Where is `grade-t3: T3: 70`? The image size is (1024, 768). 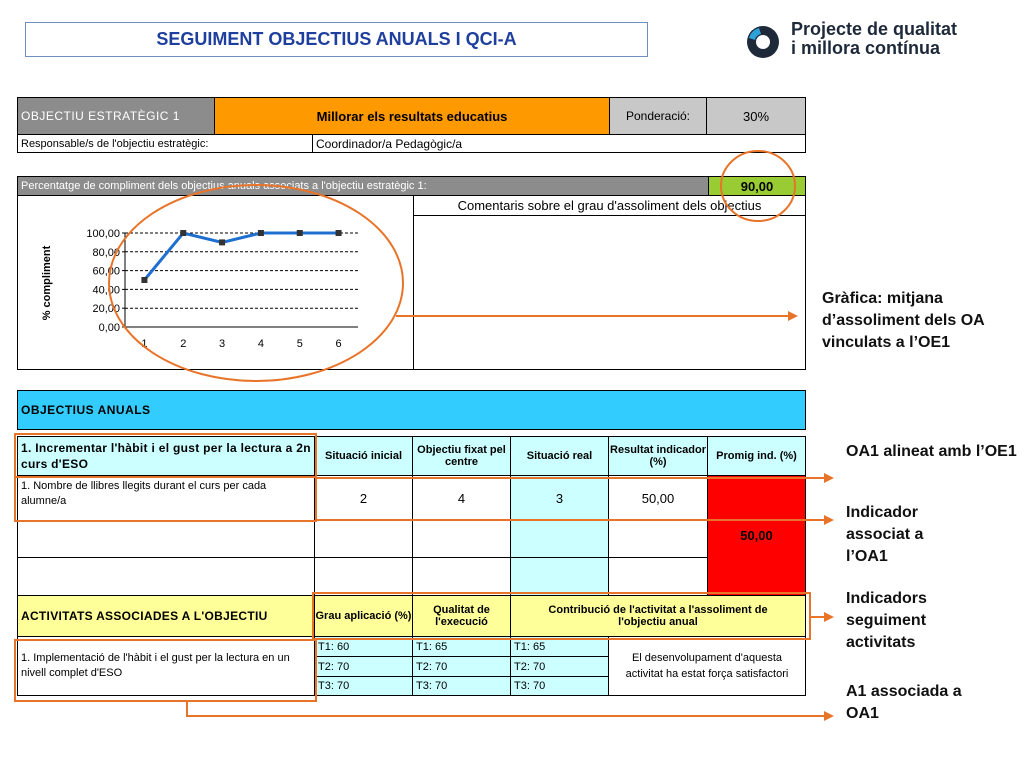 grade-t3: T3: 70 is located at coordinates (363, 686).